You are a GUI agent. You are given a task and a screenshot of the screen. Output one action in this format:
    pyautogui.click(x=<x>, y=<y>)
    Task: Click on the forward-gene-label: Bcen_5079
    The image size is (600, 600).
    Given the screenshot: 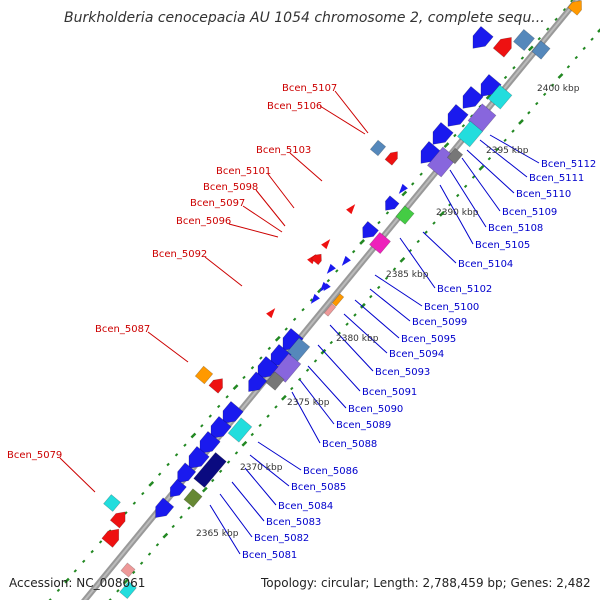 What is the action you would take?
    pyautogui.click(x=34, y=455)
    